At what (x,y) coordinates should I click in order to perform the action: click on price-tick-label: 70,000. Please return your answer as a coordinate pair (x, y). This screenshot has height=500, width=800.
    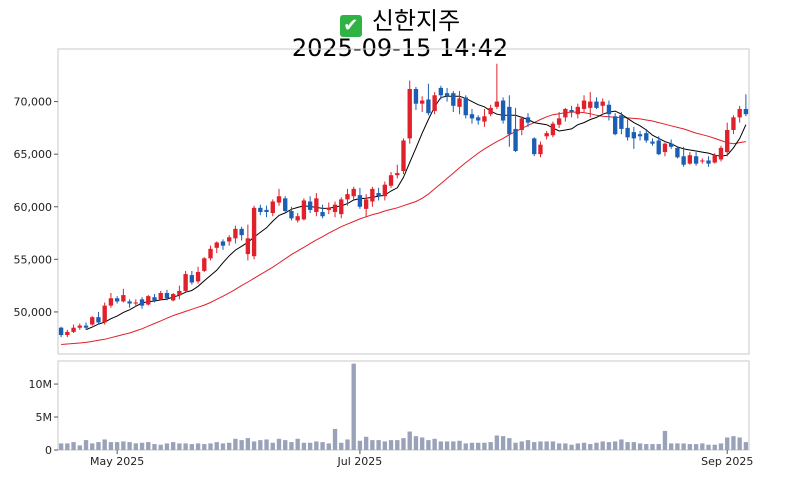
    Looking at the image, I should click on (33, 102).